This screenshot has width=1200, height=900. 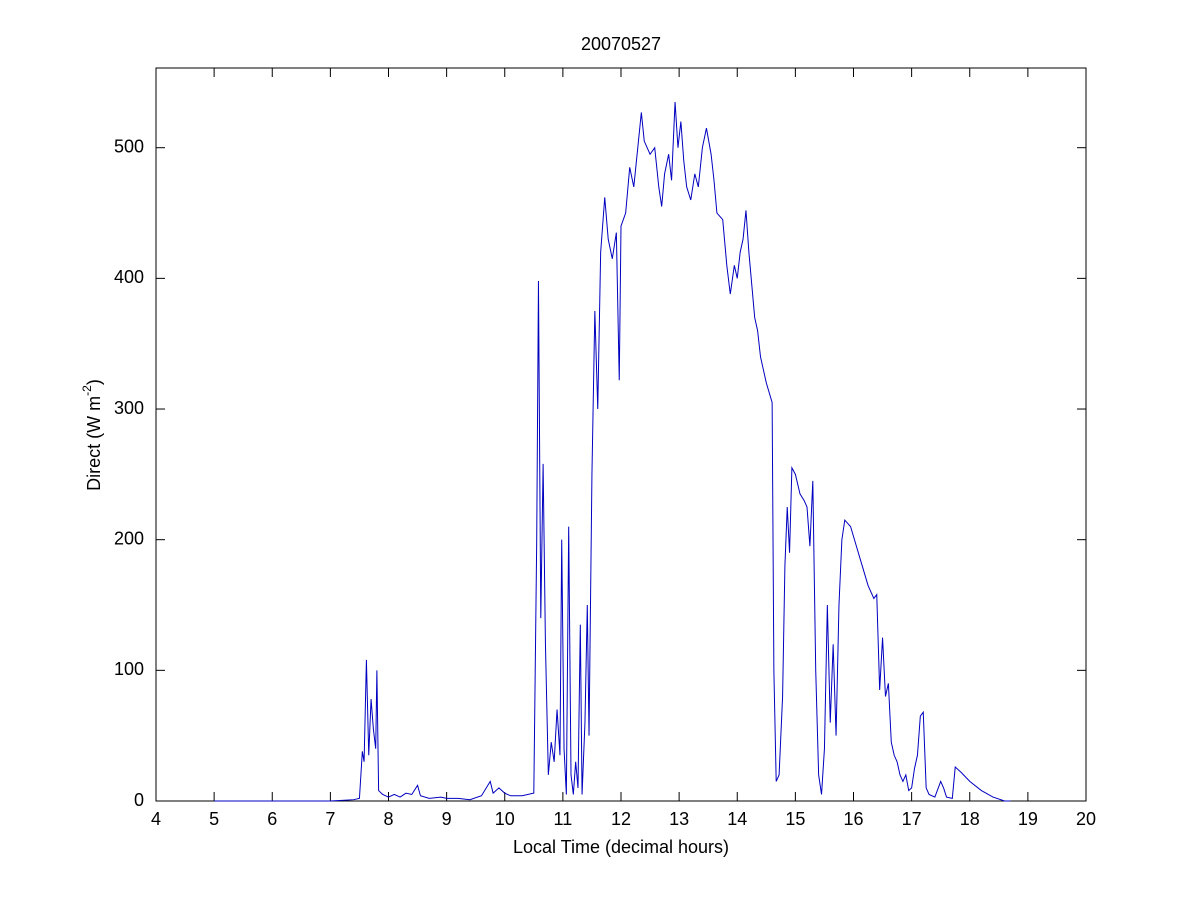 What do you see at coordinates (679, 819) in the screenshot?
I see `x-tick-label: 13` at bounding box center [679, 819].